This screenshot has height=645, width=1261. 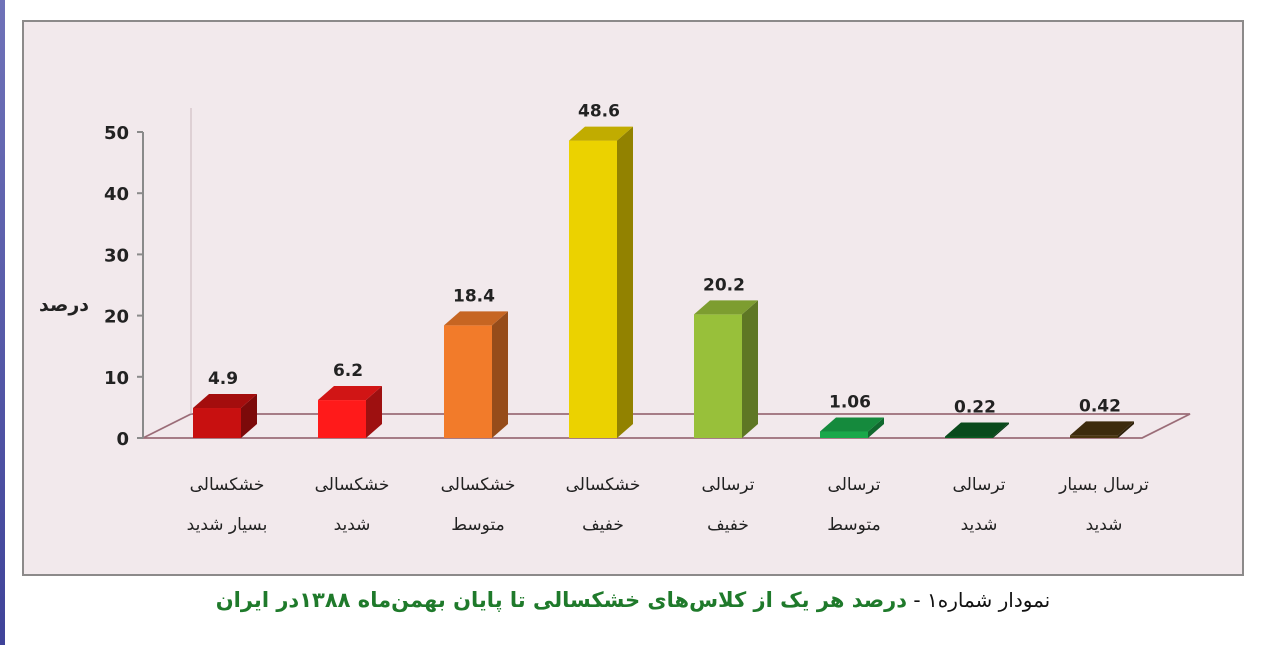 What do you see at coordinates (599, 112) in the screenshot?
I see `data-label: 48.6` at bounding box center [599, 112].